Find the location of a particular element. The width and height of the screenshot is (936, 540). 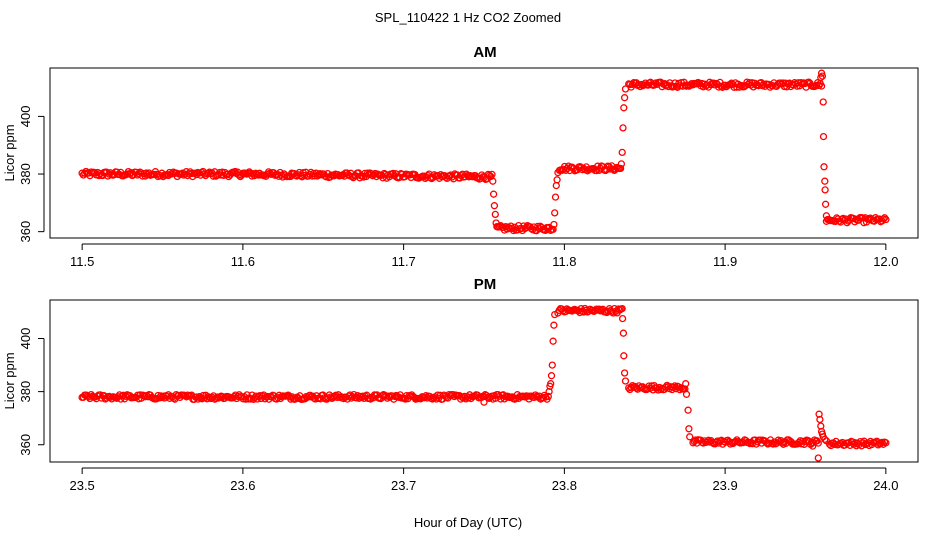

pm-y-axis: 360 380 400 is located at coordinates (31, 392).